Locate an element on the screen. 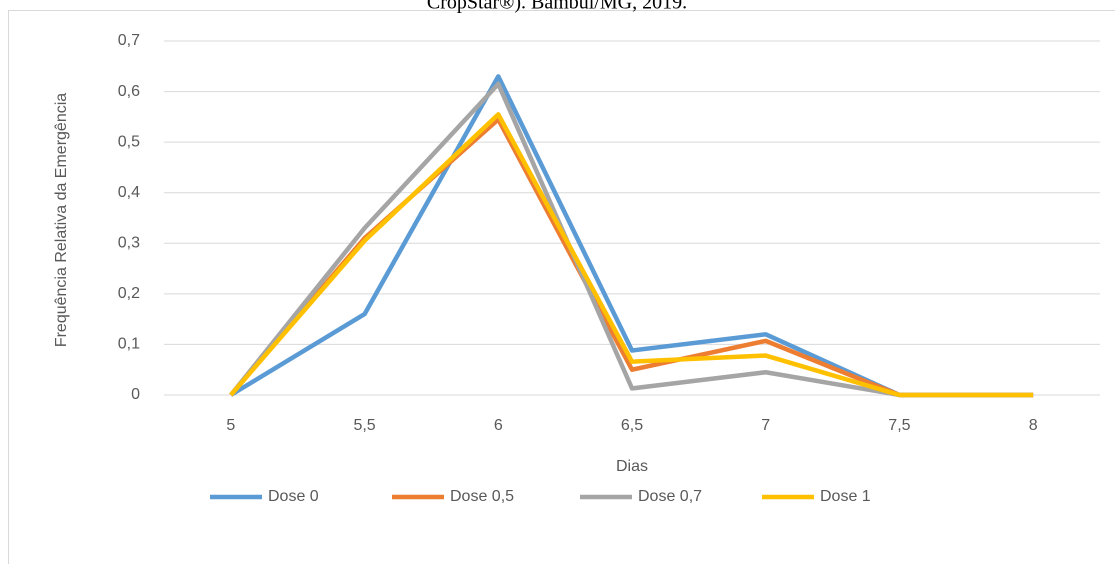  y-tick-label: 0 is located at coordinates (135, 394).